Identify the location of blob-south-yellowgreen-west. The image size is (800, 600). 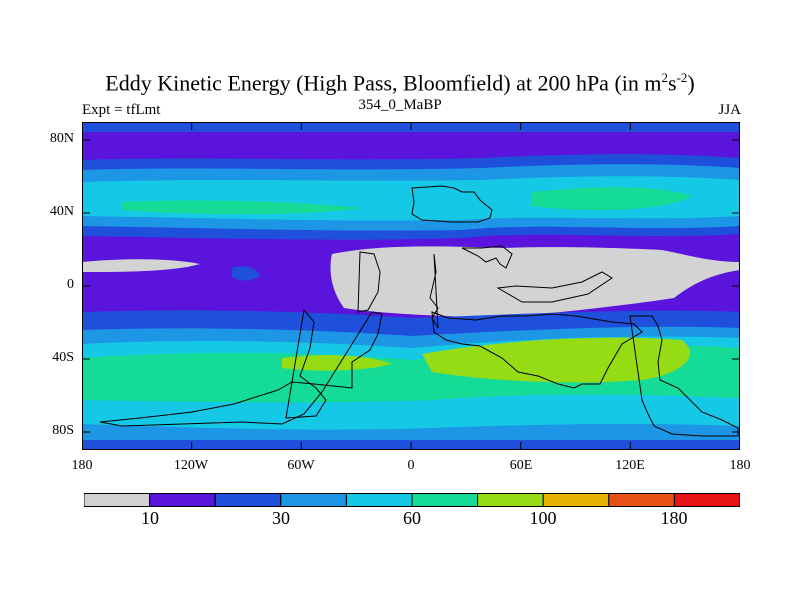
(337, 363).